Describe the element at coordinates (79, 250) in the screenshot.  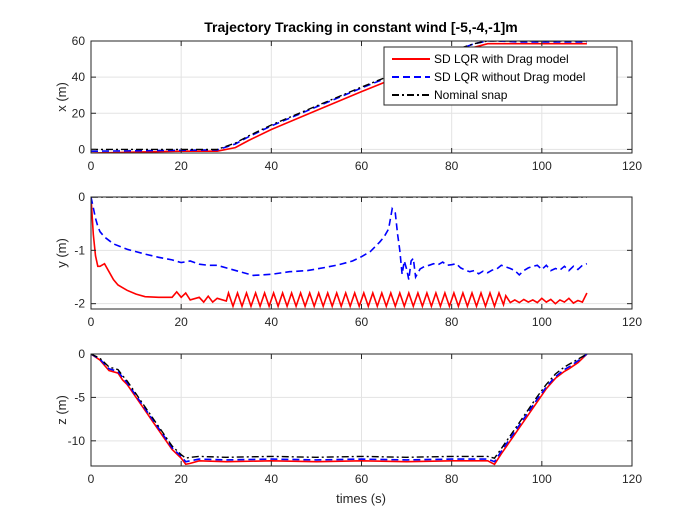
I see `y-tick-label: -1` at that location.